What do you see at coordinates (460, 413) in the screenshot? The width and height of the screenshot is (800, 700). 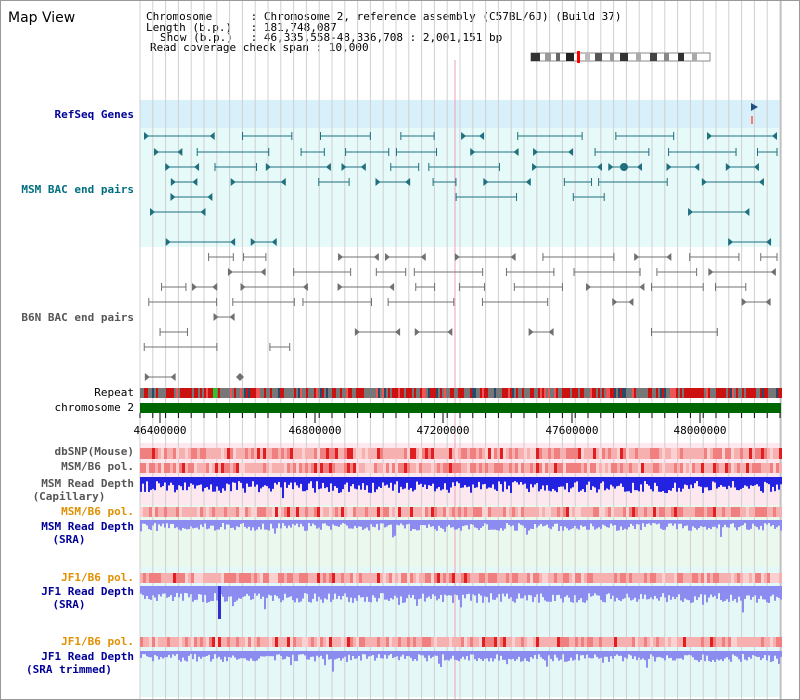 I see `chromosome-bar` at bounding box center [460, 413].